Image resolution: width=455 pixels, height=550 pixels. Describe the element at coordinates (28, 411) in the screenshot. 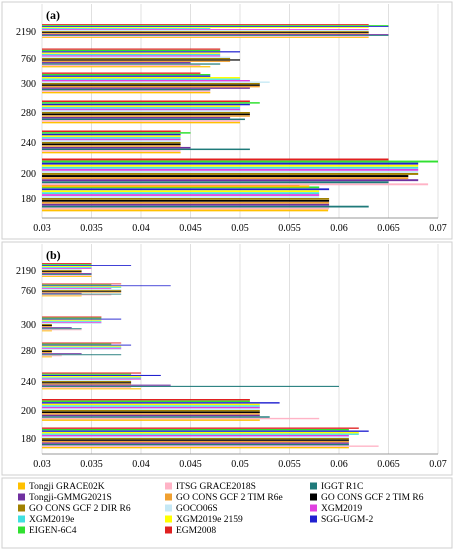

I see `category-tick-label: 200` at that location.